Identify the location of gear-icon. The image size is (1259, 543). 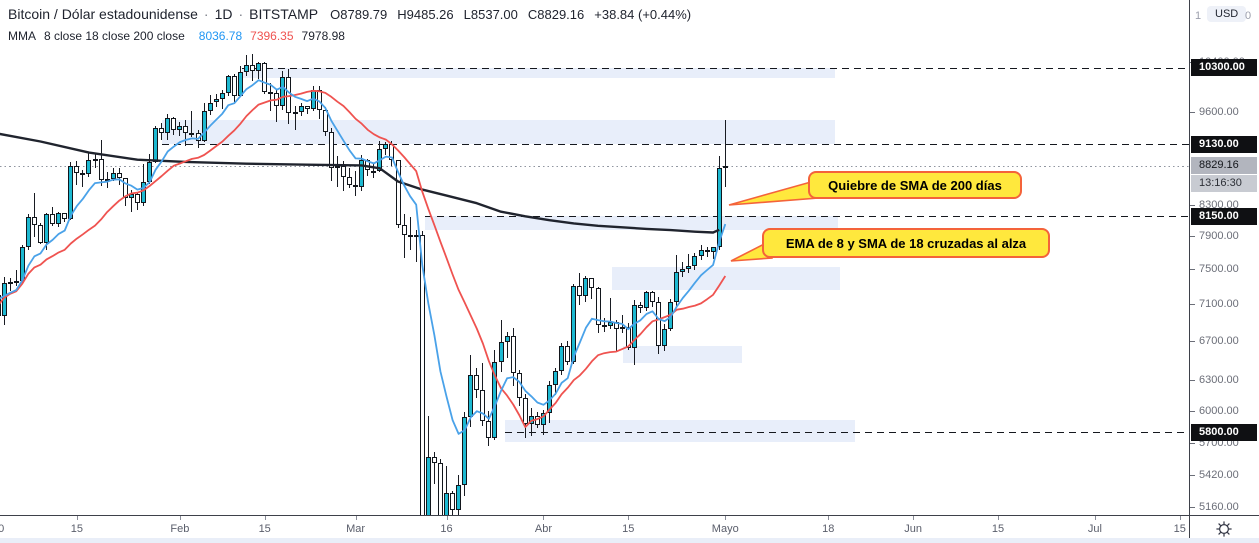
(1224, 529).